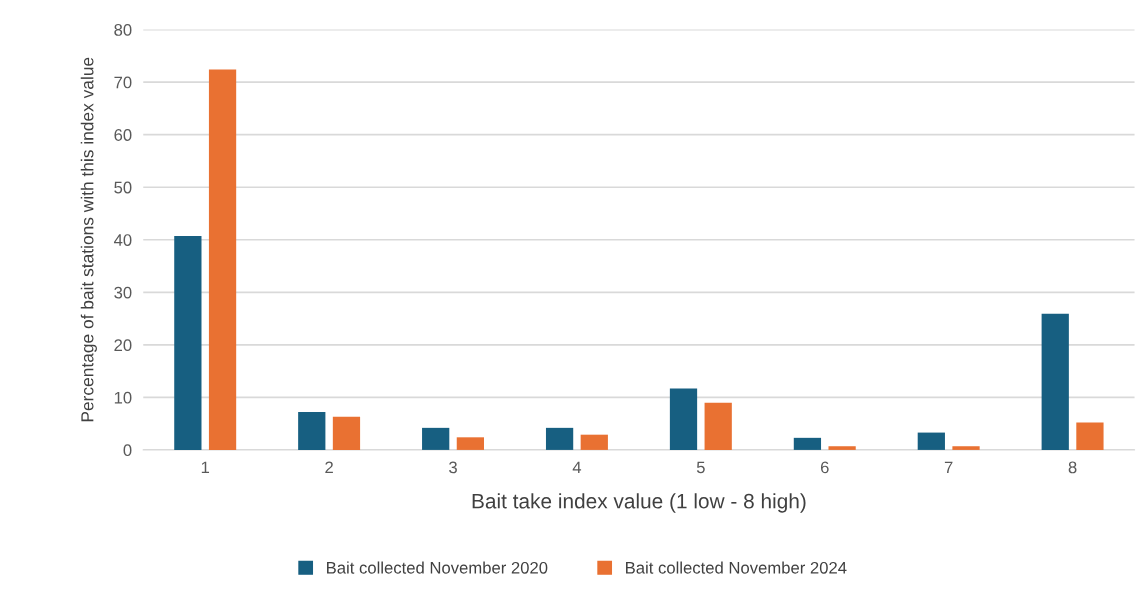 Image resolution: width=1146 pixels, height=592 pixels. What do you see at coordinates (700, 467) in the screenshot?
I see `x-tick-label: 5` at bounding box center [700, 467].